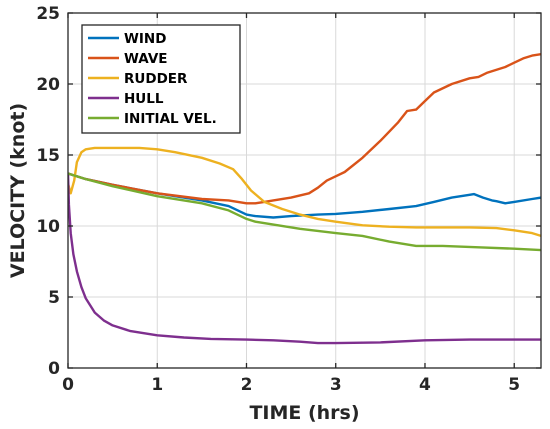  Describe the element at coordinates (48, 156) in the screenshot. I see `y-tick-label: 15` at that location.